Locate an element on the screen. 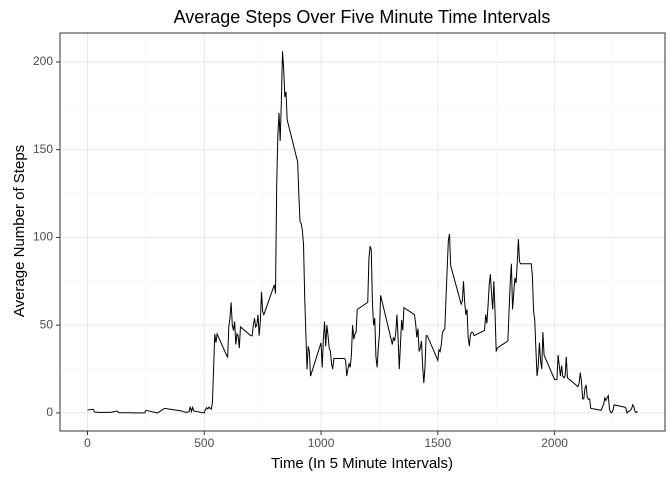 This screenshot has width=672, height=480. y-tick-label: 200 is located at coordinates (43, 61).